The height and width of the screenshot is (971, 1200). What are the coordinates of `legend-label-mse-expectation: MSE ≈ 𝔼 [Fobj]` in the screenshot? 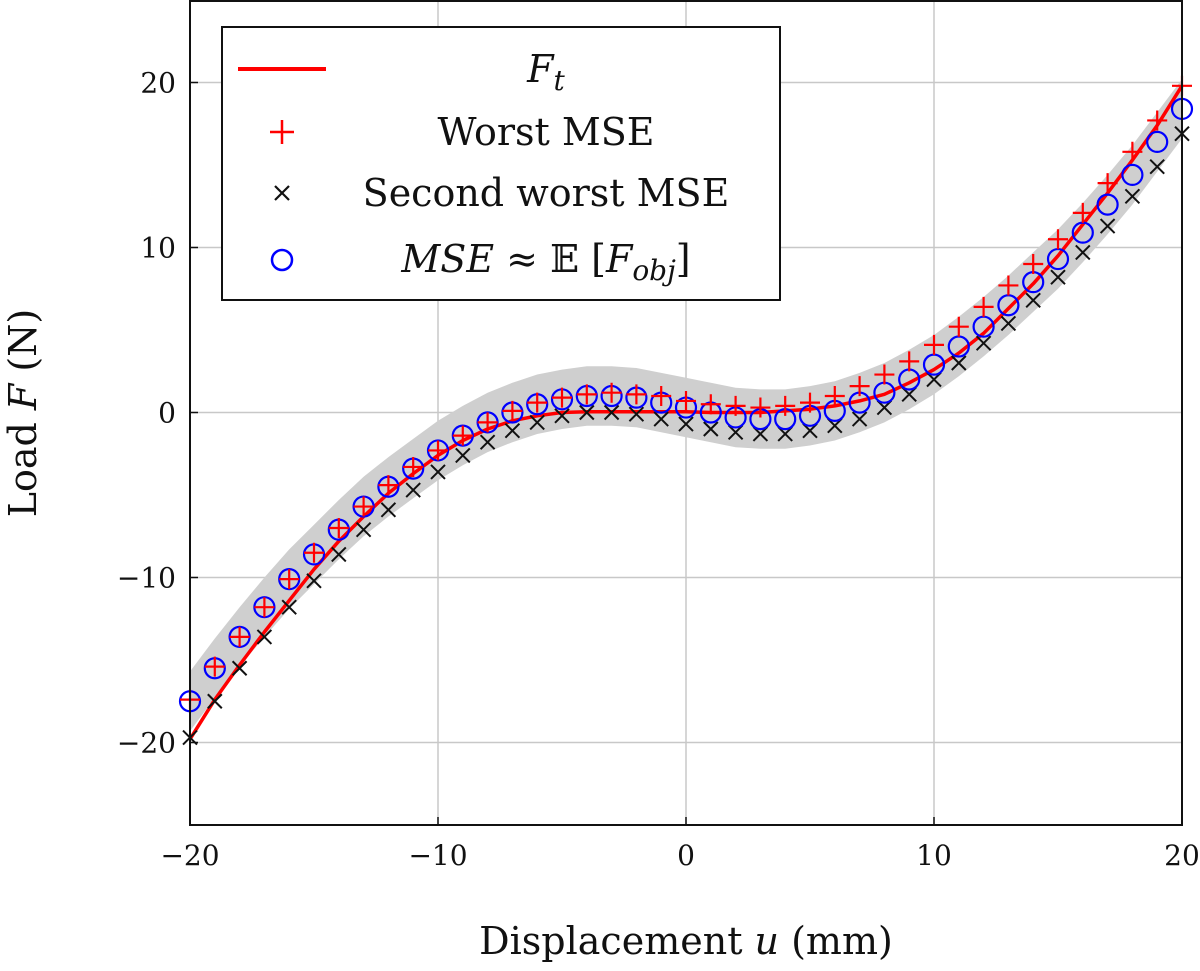 It's located at (545, 262).